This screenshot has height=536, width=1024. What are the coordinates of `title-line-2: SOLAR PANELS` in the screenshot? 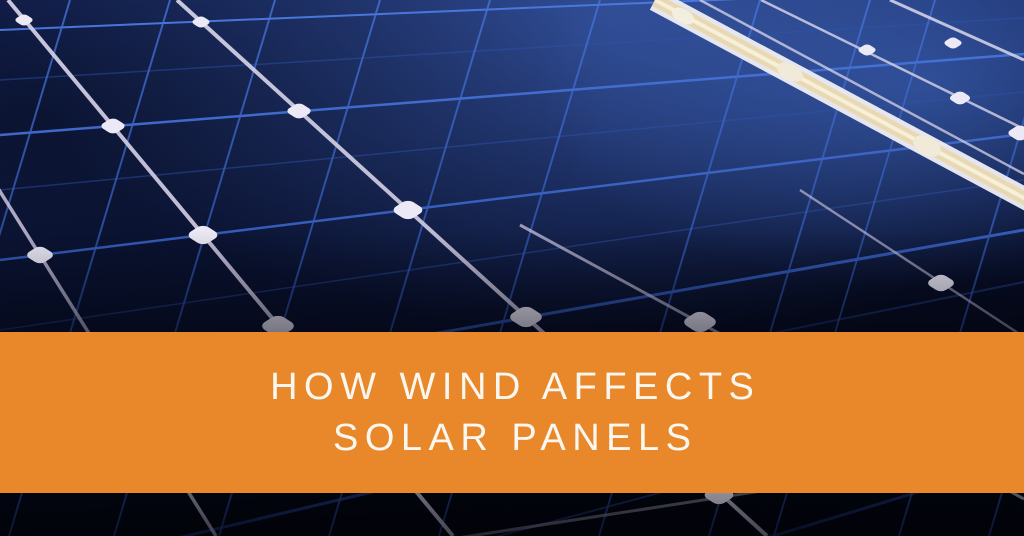 It's located at (515, 437).